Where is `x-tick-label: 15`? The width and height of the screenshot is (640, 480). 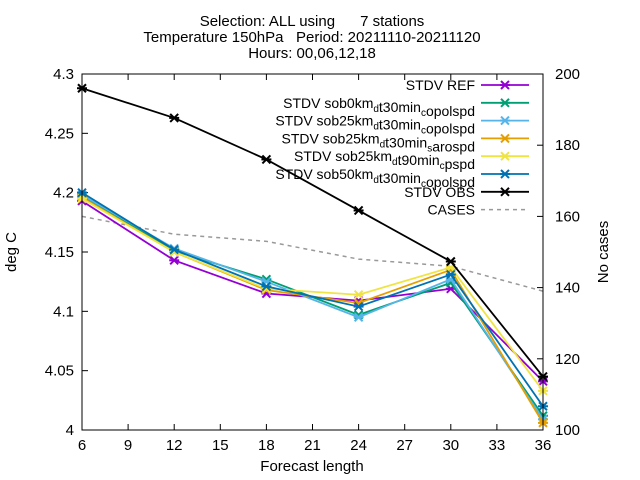
x-tick-label: 15 is located at coordinates (220, 445).